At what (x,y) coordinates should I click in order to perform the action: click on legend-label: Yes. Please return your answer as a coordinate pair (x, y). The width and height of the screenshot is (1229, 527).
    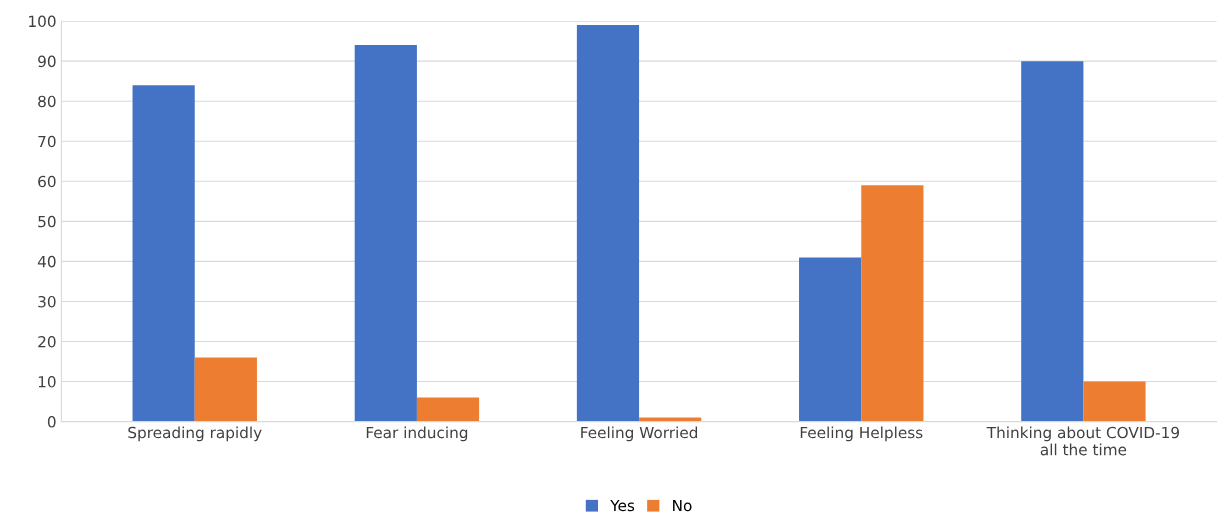
    Looking at the image, I should click on (622, 505).